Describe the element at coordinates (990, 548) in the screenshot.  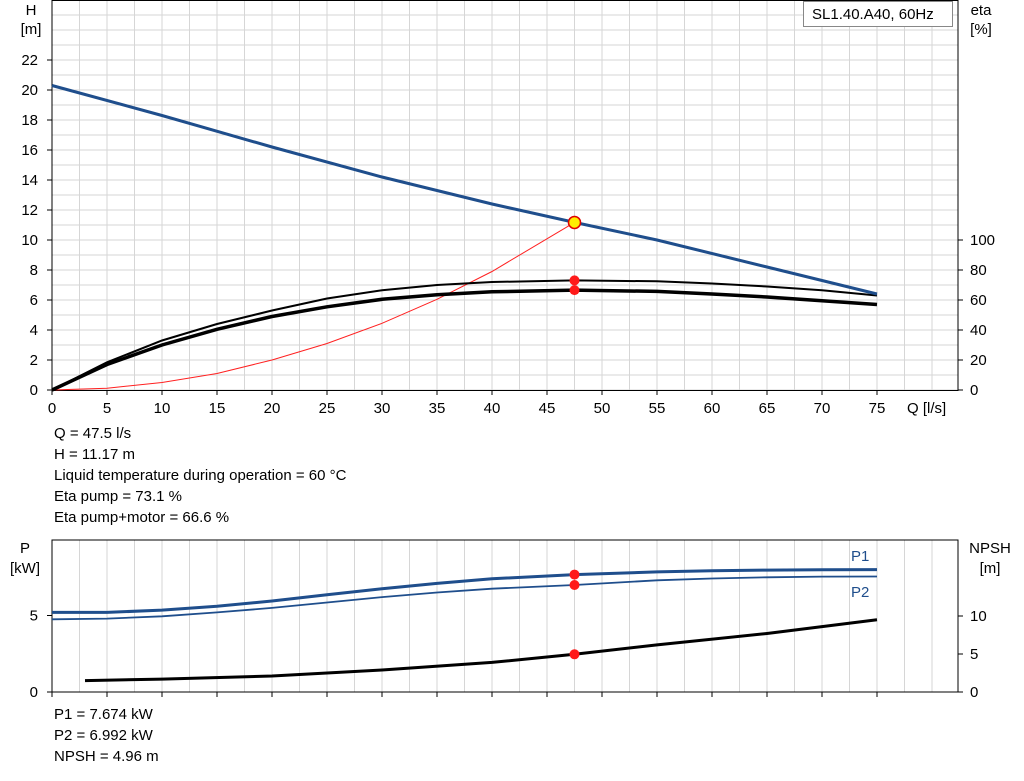
I see `y-right-axis-label: NPSH` at that location.